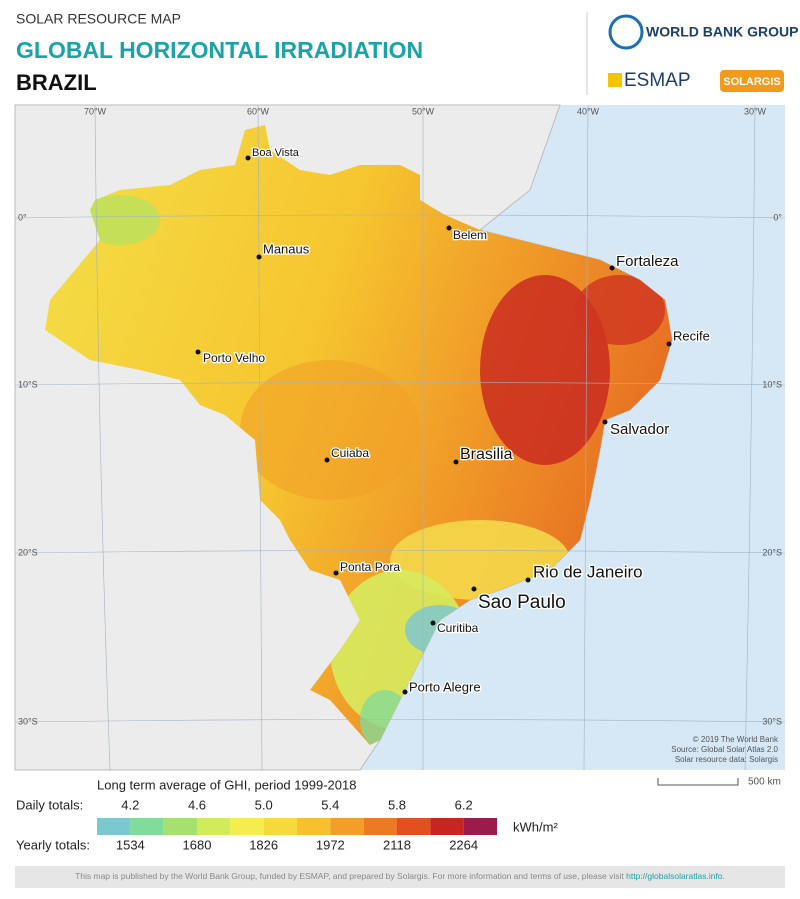  I want to click on daily-value: 5.0, so click(264, 804).